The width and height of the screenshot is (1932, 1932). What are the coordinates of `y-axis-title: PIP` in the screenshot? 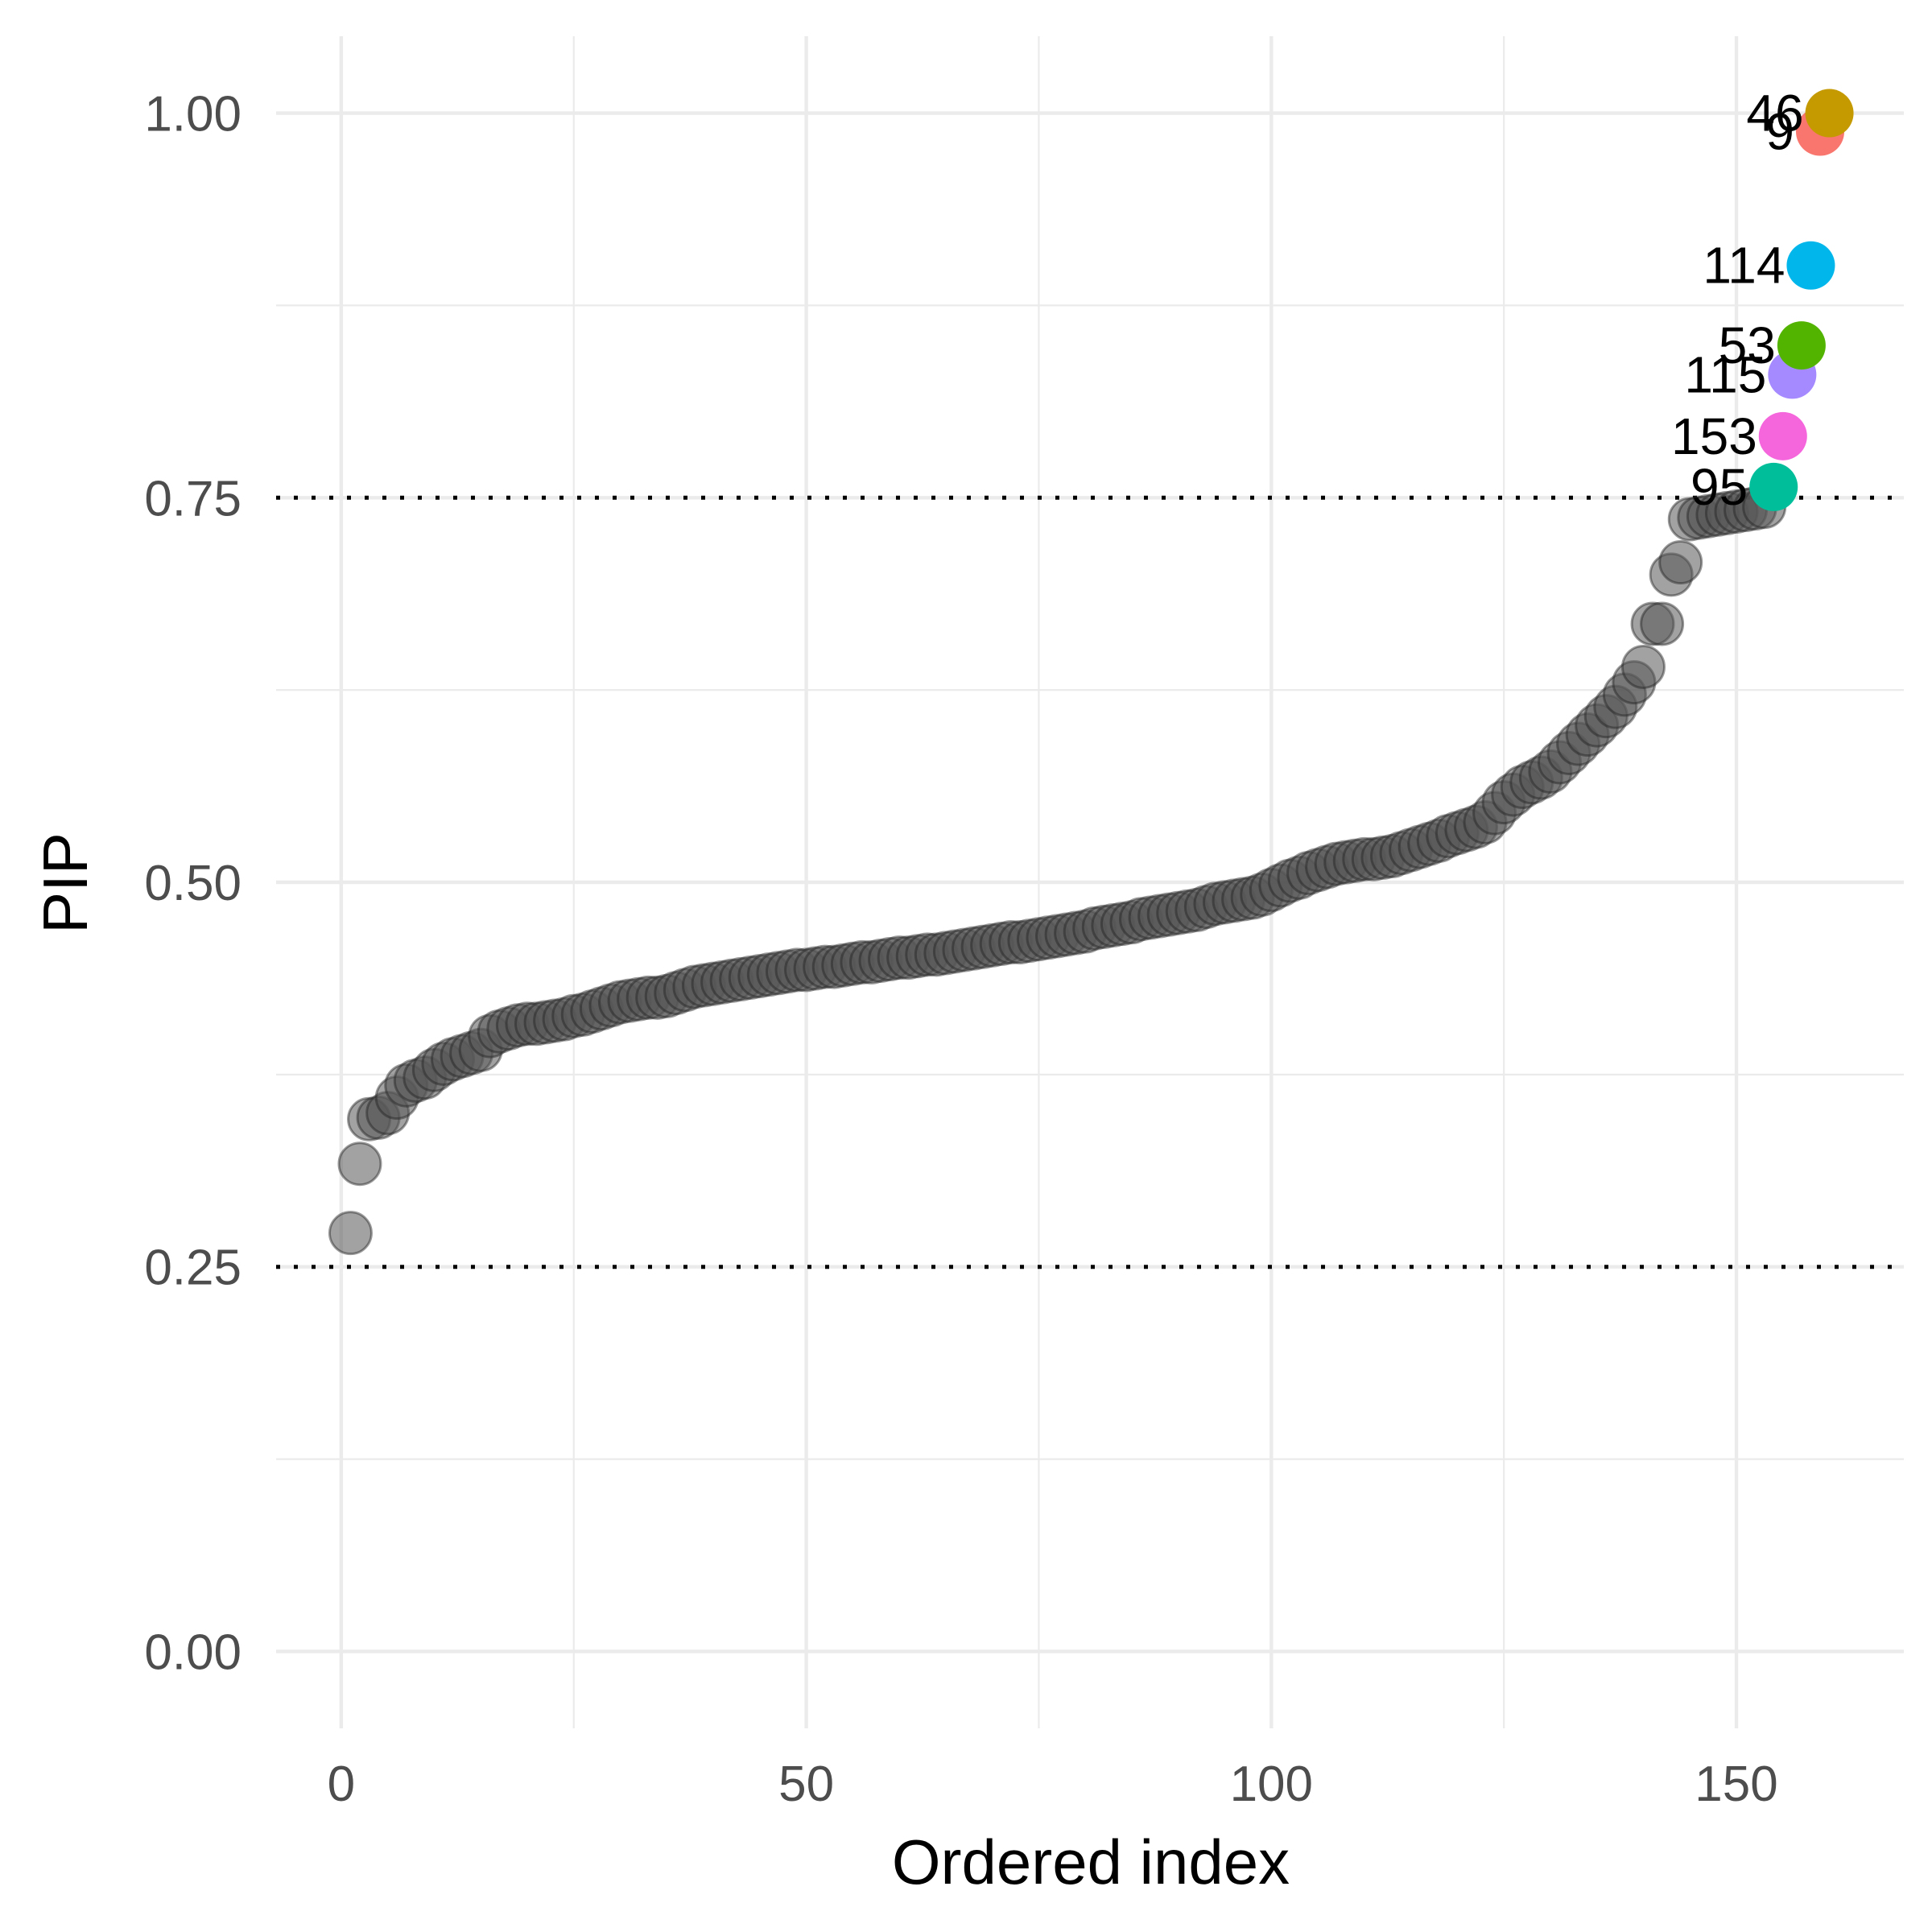 It's located at (65, 883).